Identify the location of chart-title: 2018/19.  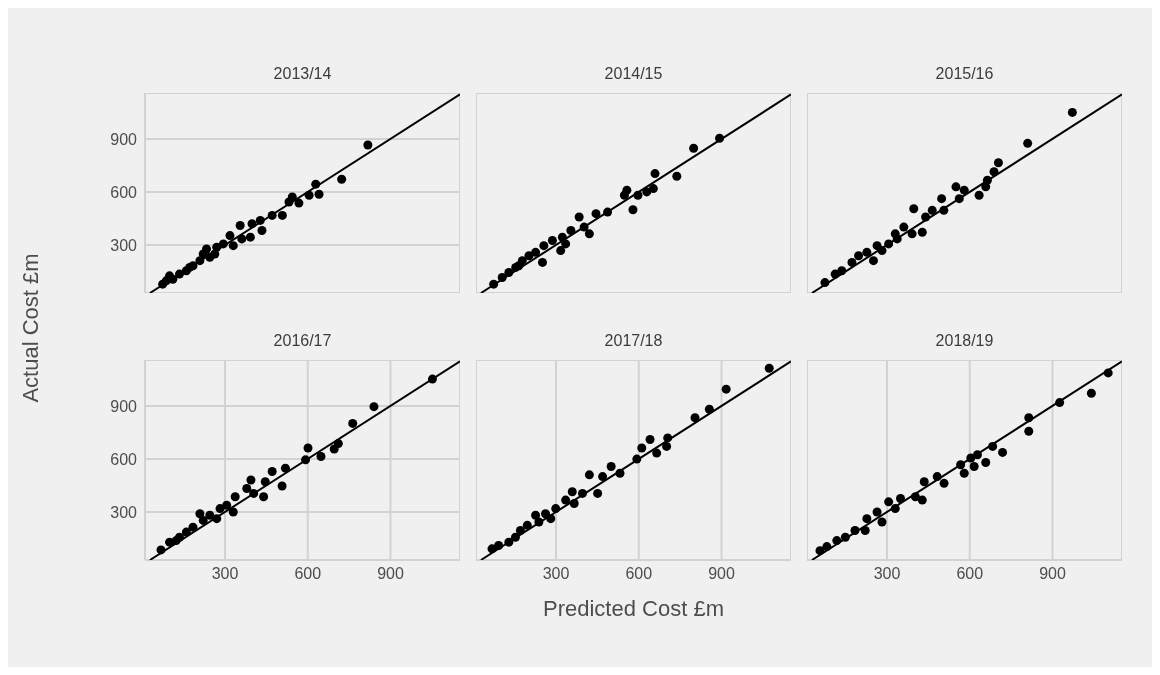
(964, 341).